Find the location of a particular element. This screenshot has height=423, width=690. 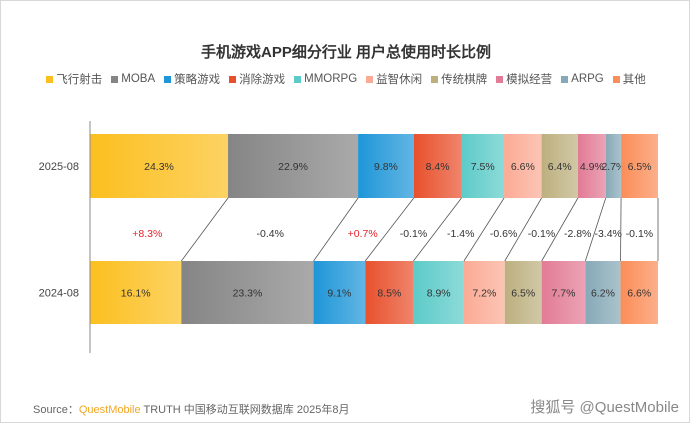

legend-item: 模拟经营 is located at coordinates (524, 79).